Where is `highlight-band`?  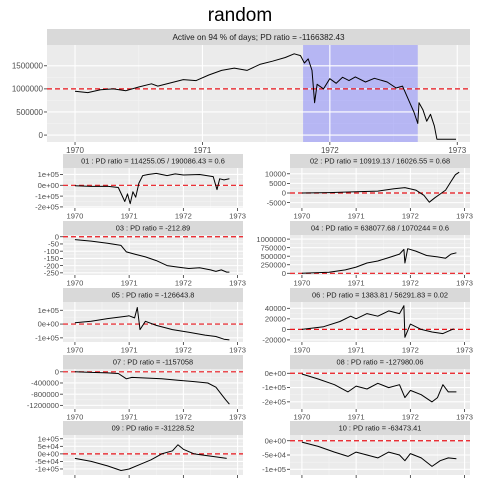
highlight-band is located at coordinates (360, 93).